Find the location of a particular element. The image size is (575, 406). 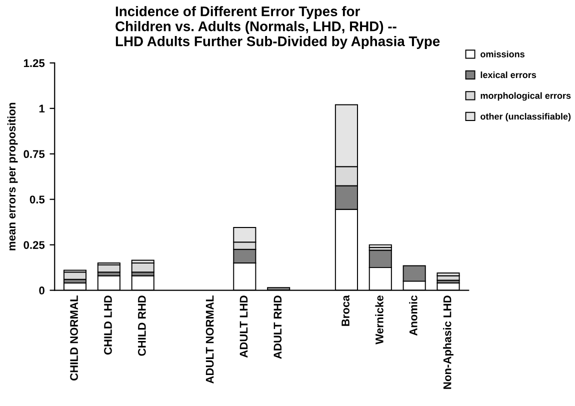

y-tick-label: 0 is located at coordinates (41, 290).